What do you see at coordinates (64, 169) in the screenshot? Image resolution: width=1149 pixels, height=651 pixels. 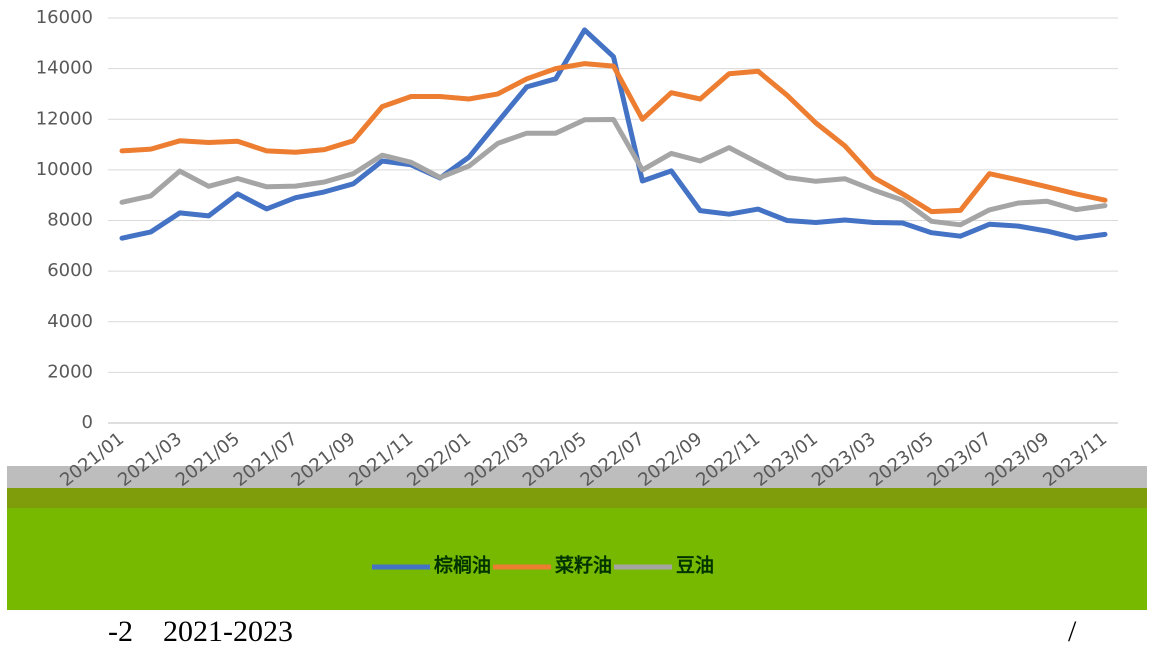 I see `y-tick-label: 10000` at bounding box center [64, 169].